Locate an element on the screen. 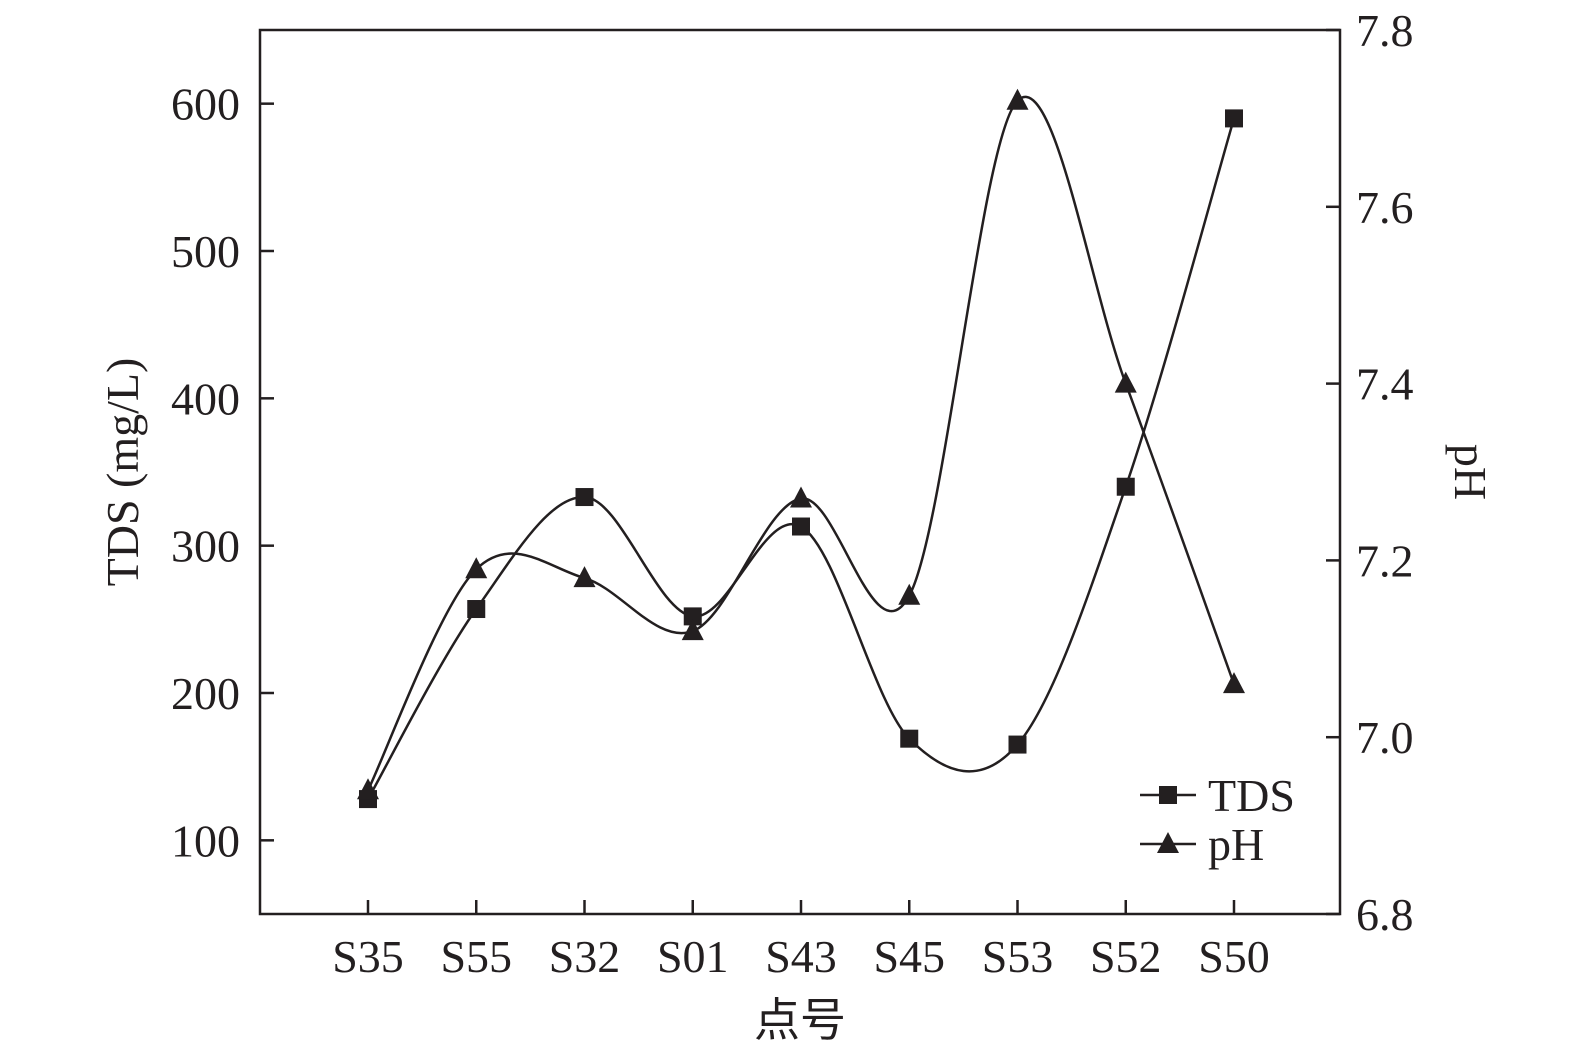 This screenshot has width=1575, height=1054. right-y-axis: 6.8 7.0 7.2 7.4 7.6 7.8 is located at coordinates (1370, 472).